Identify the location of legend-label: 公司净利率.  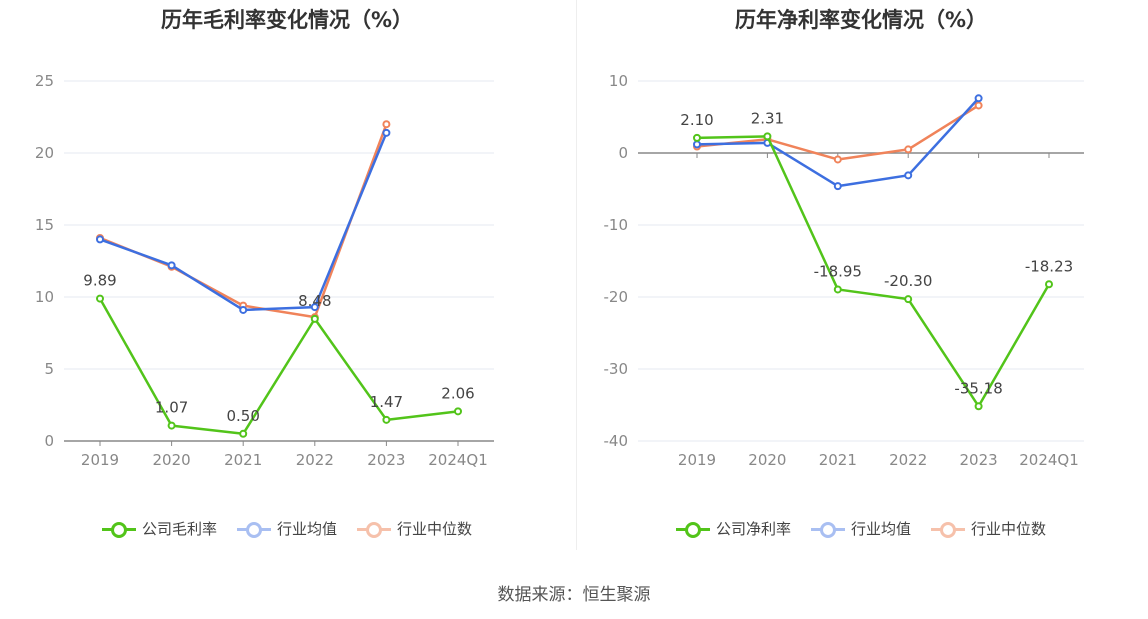
(753, 529).